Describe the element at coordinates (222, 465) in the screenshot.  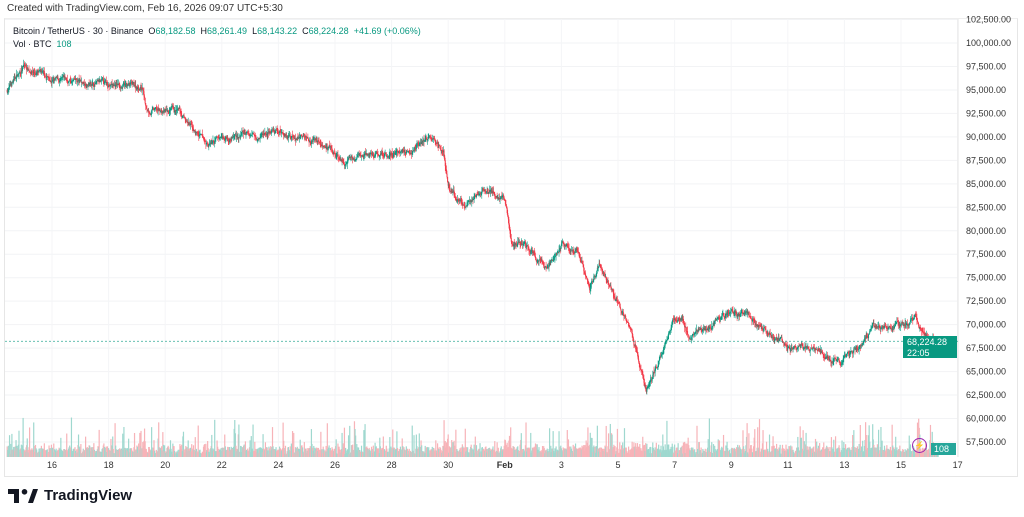
I see `time-tick-label: 22` at that location.